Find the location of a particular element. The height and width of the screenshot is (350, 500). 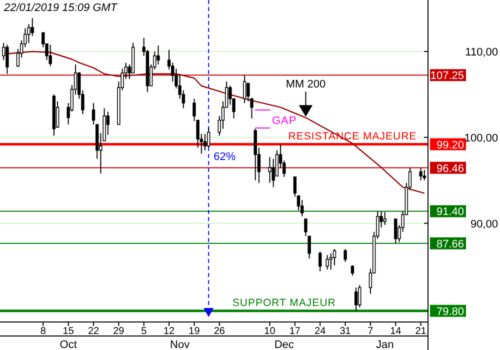

ref-line-label: 91.40 is located at coordinates (450, 212).